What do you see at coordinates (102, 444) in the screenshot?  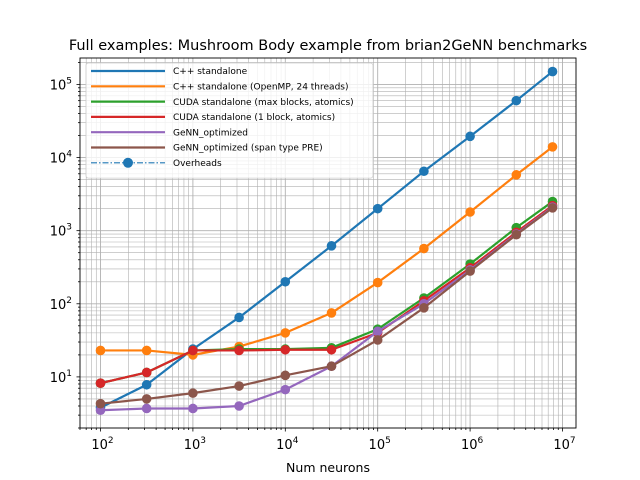 I see `x-tick-label: 10²` at bounding box center [102, 444].